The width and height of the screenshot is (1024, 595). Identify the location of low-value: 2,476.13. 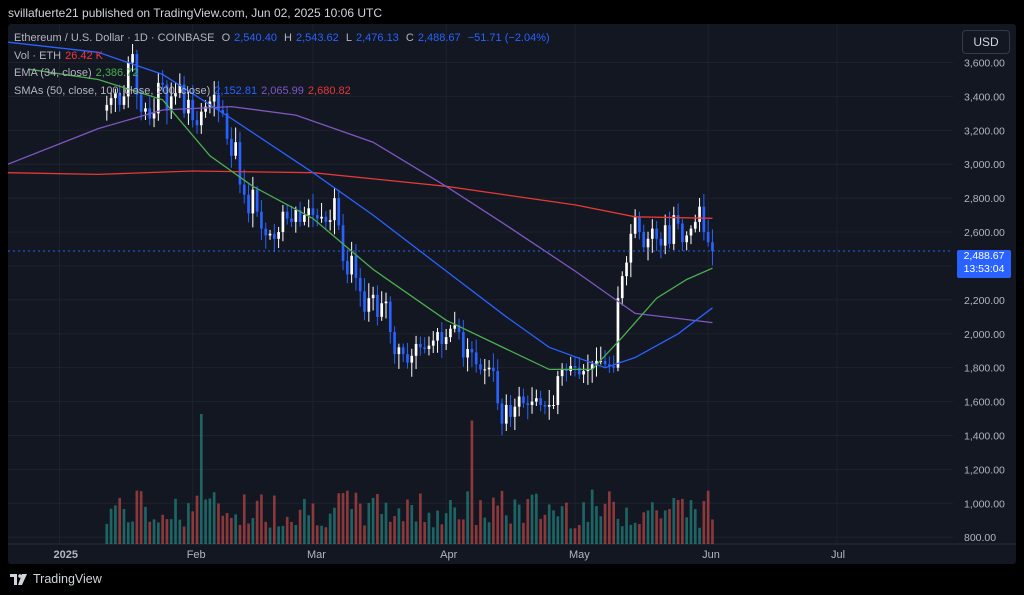
(377, 38).